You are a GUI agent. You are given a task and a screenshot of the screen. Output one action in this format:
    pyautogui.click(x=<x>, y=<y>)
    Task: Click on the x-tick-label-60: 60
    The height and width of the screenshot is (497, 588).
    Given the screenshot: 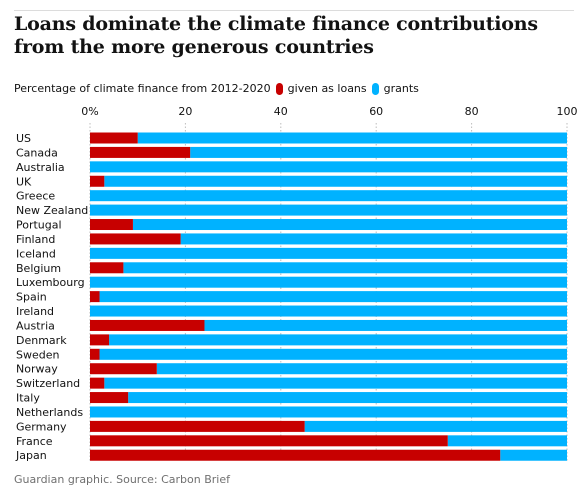 What is the action you would take?
    pyautogui.click(x=376, y=111)
    